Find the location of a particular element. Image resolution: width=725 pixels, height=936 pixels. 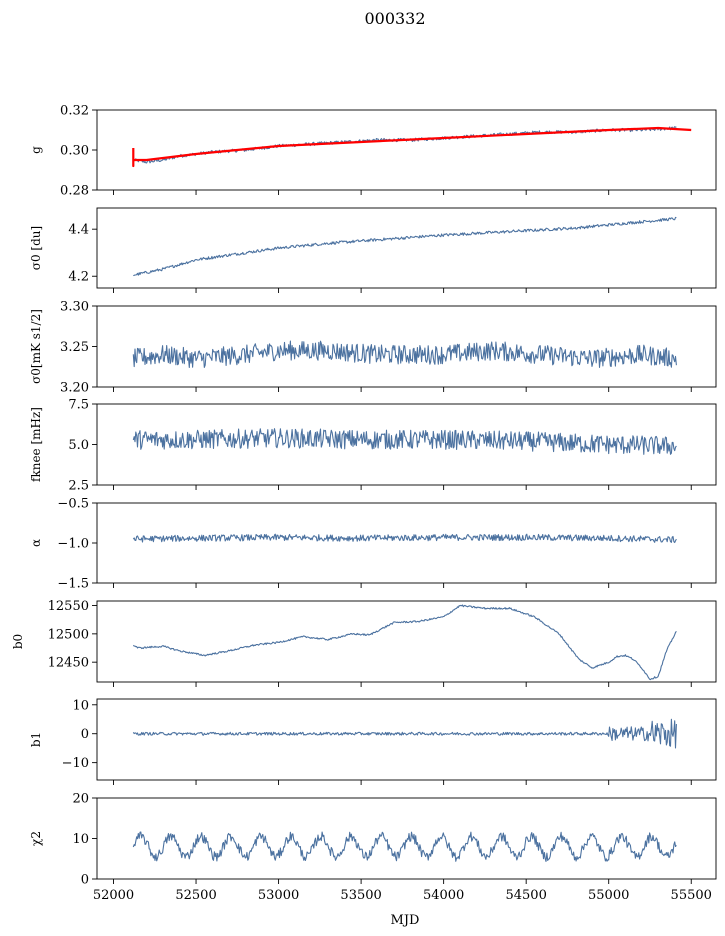

panel-8: 0 10 20 χ2 is located at coordinates (373, 840).